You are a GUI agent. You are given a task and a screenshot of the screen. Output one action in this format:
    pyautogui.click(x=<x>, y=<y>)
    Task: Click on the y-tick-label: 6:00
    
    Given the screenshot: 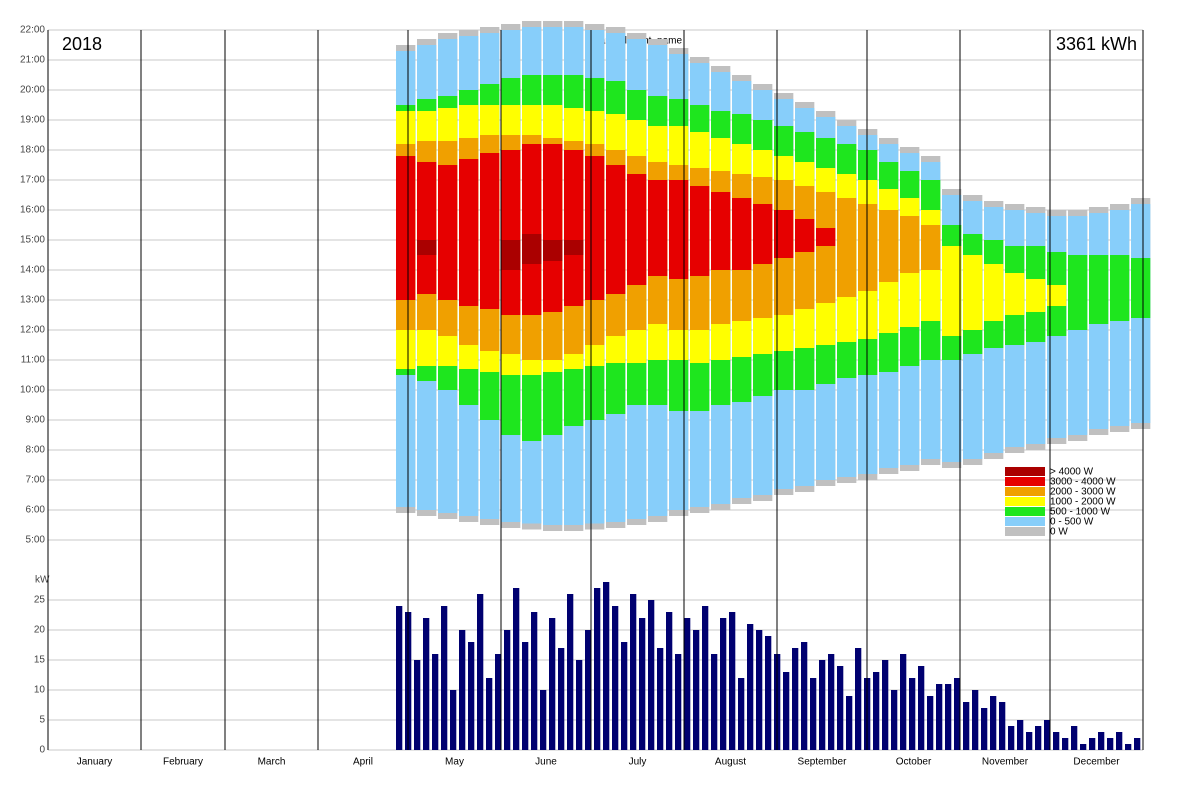 What is the action you would take?
    pyautogui.click(x=36, y=510)
    